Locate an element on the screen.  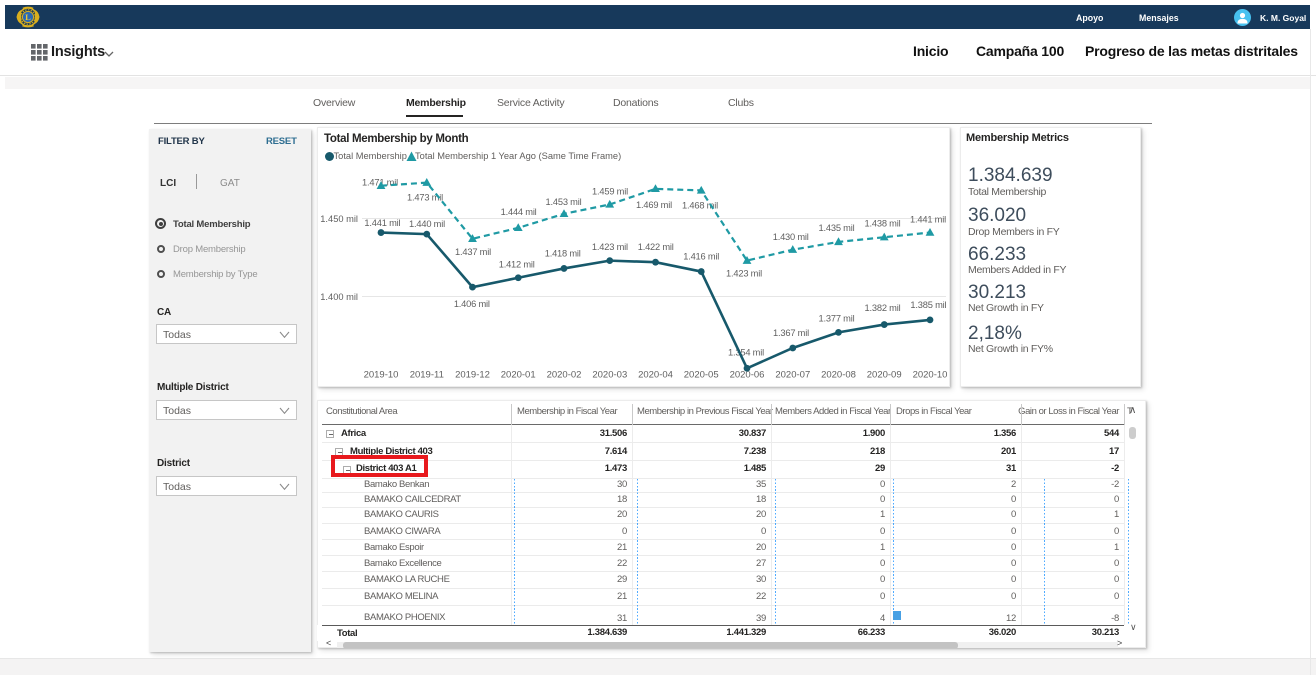
svg-text: 1.418 mil is located at coordinates (563, 253).